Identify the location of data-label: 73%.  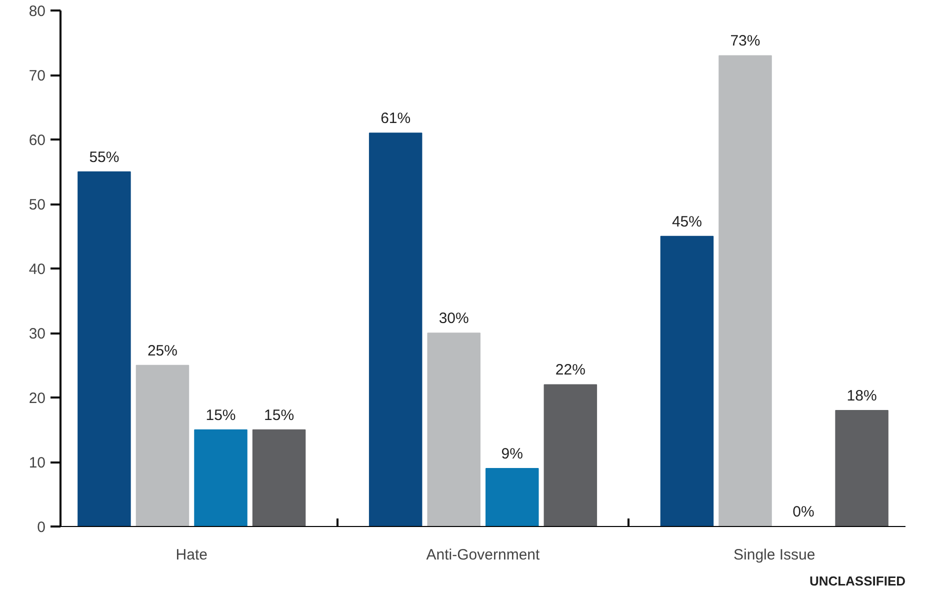
(745, 41).